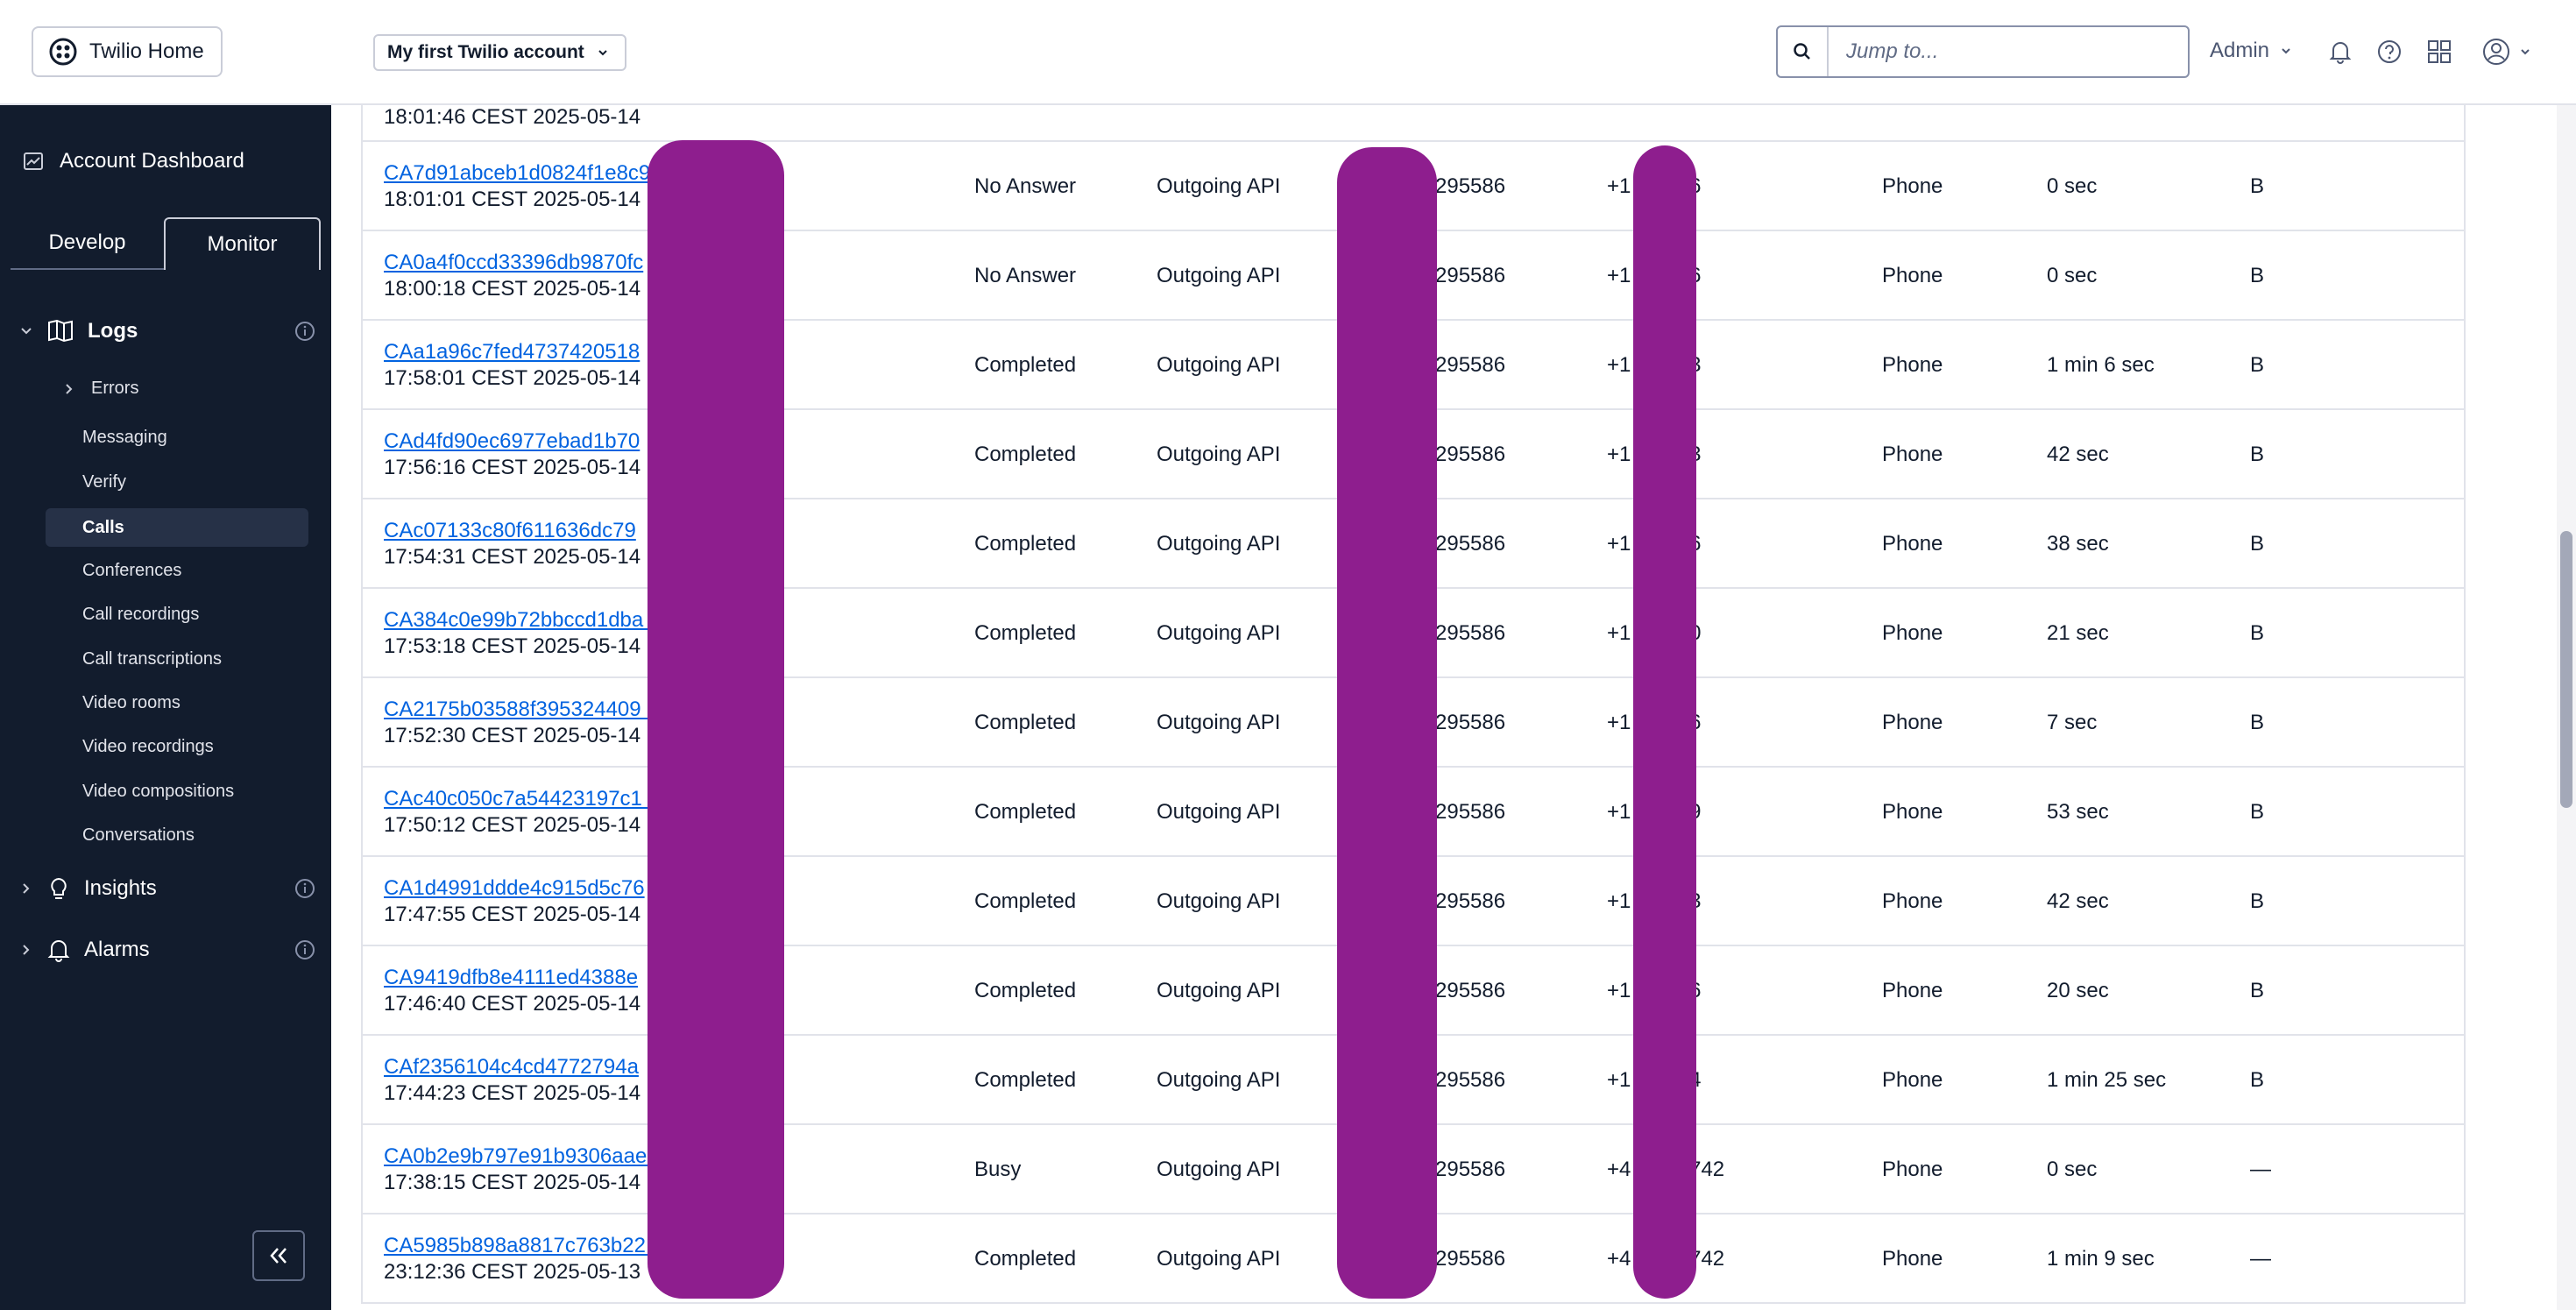 This screenshot has height=1310, width=2576. Describe the element at coordinates (2078, 544) in the screenshot. I see `call-duration: 38 sec` at that location.